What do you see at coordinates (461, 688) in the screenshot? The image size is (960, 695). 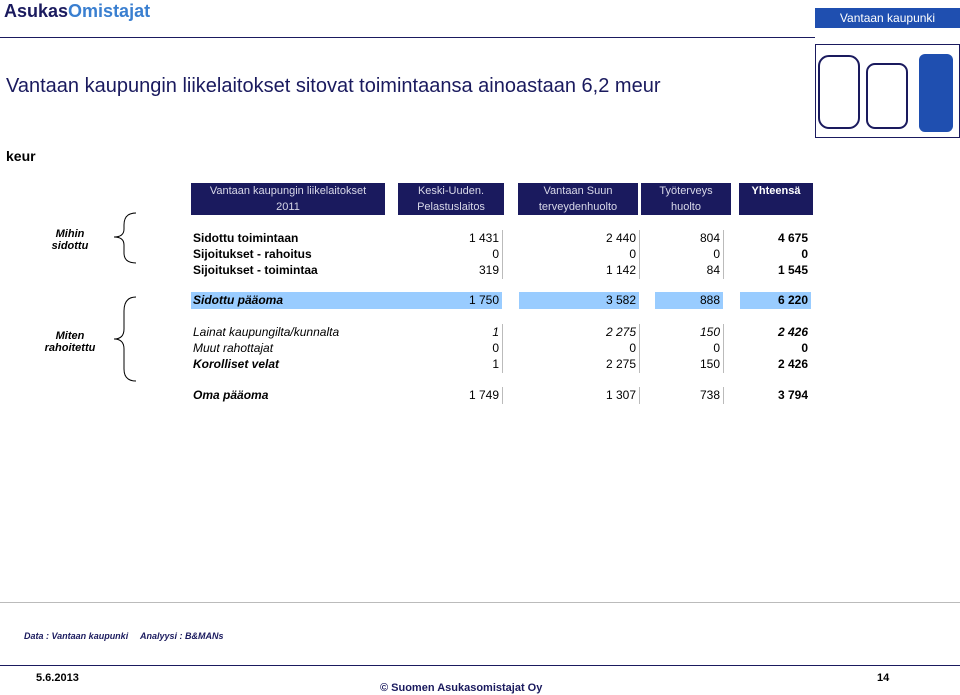 I see `copyright: © Suomen Asukasomistajat Oy` at bounding box center [461, 688].